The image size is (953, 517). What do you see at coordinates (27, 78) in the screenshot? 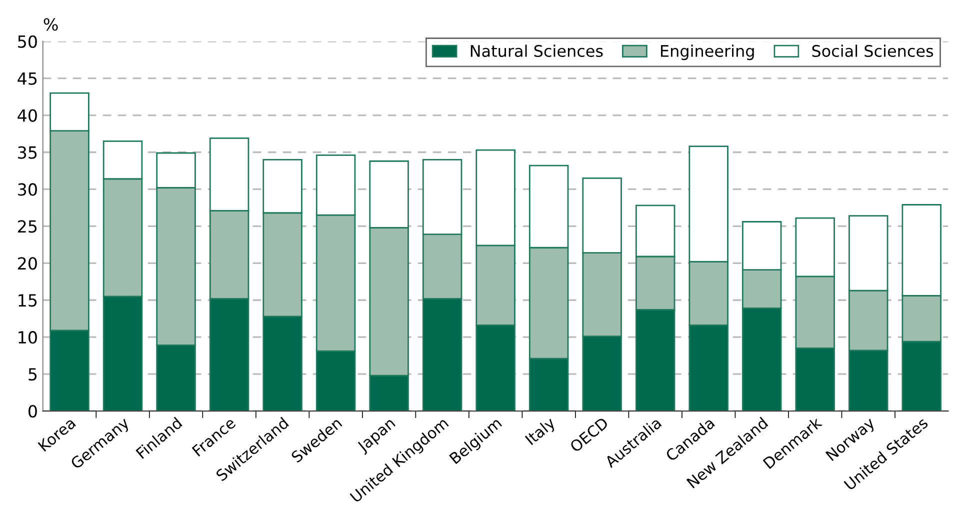
I see `y-tick-label: 45` at bounding box center [27, 78].